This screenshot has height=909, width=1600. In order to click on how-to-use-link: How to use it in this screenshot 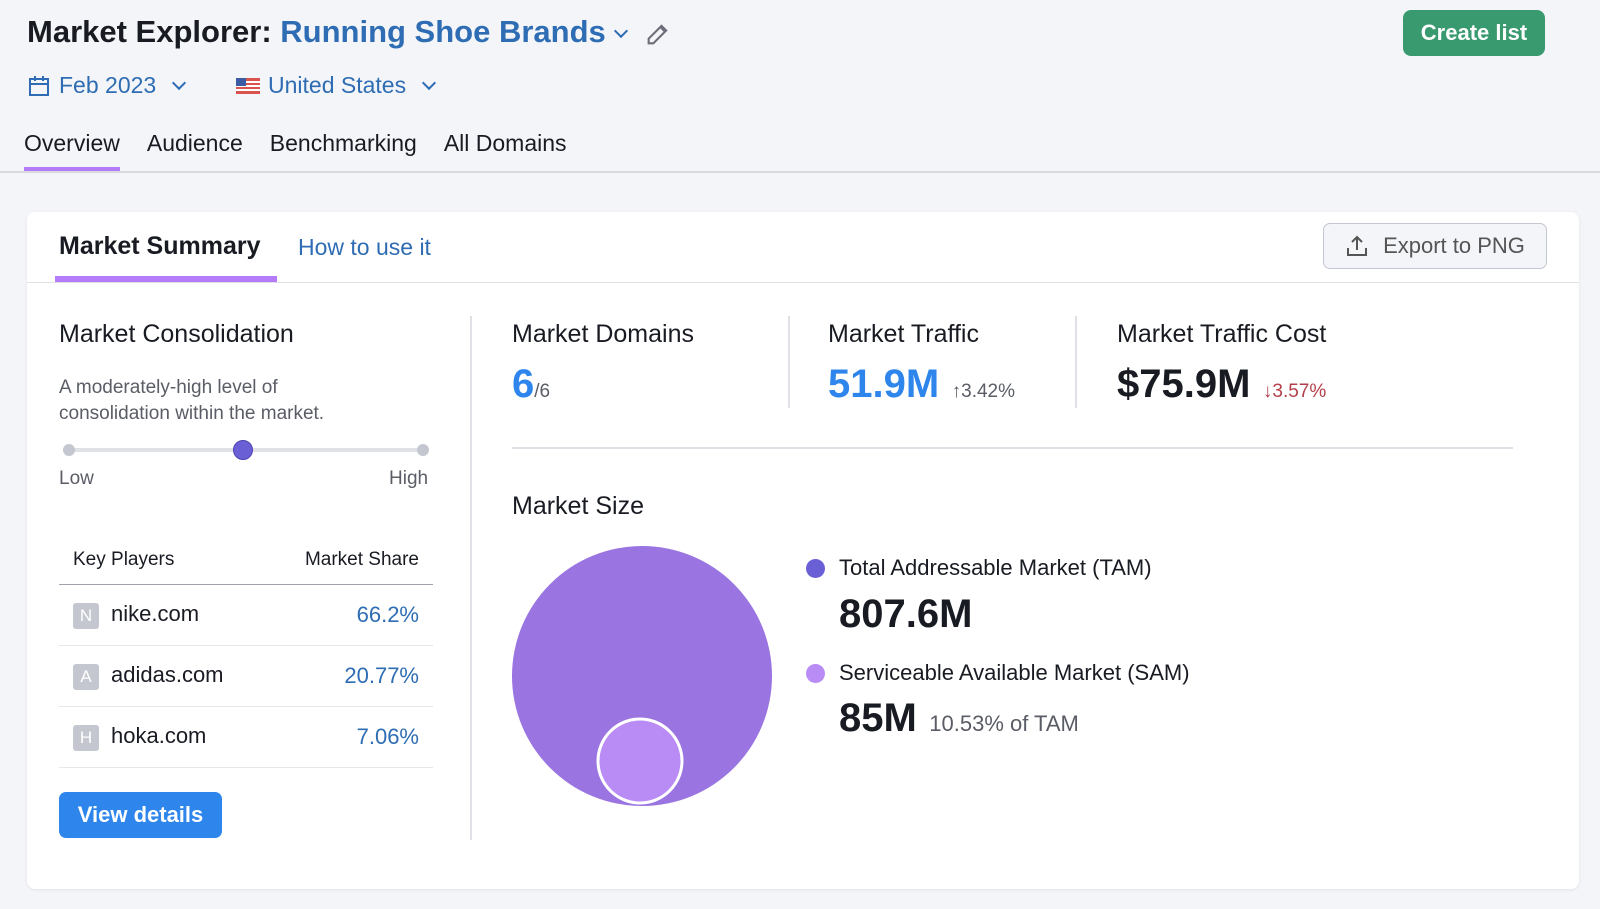, I will do `click(364, 247)`.